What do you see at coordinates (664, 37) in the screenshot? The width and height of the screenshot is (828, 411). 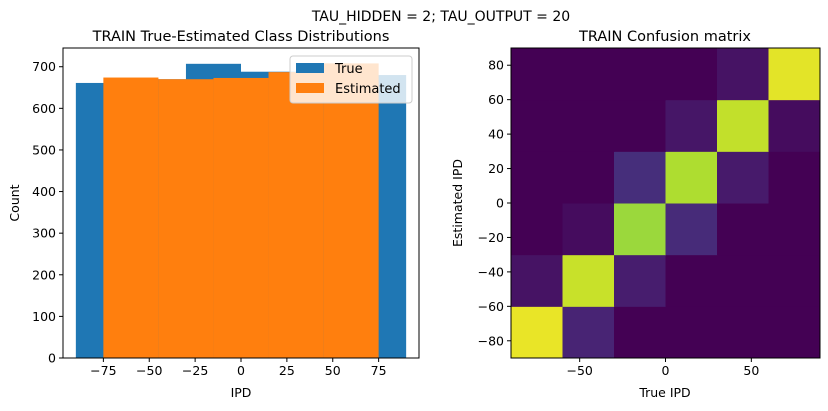 I see `confusion-matrix-title: TRAIN Confusion matrix` at bounding box center [664, 37].